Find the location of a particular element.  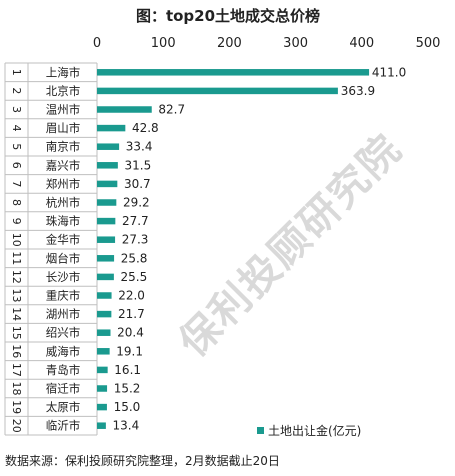

rank-label: 16 is located at coordinates (16, 351).